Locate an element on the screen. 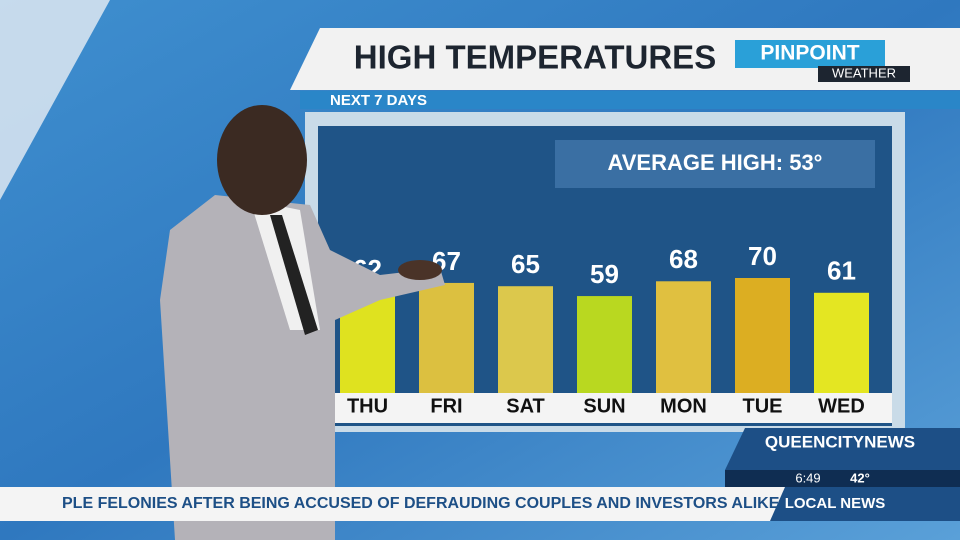 This screenshot has width=960, height=540. value-label: 68 is located at coordinates (683, 259).